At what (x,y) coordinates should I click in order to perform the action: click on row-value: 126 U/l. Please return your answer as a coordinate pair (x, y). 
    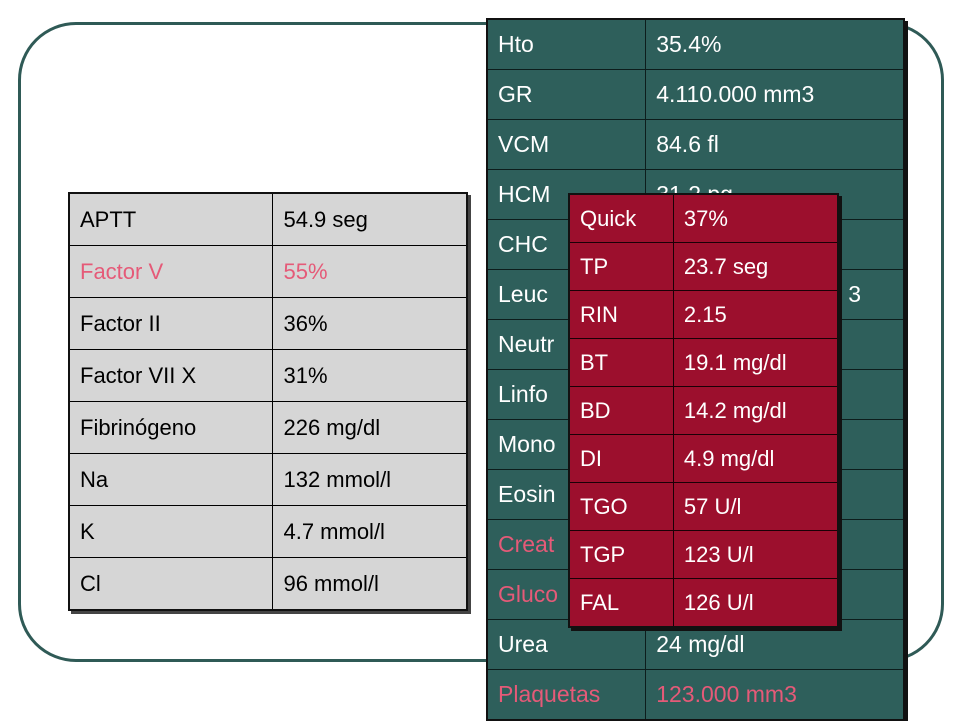
    Looking at the image, I should click on (755, 603).